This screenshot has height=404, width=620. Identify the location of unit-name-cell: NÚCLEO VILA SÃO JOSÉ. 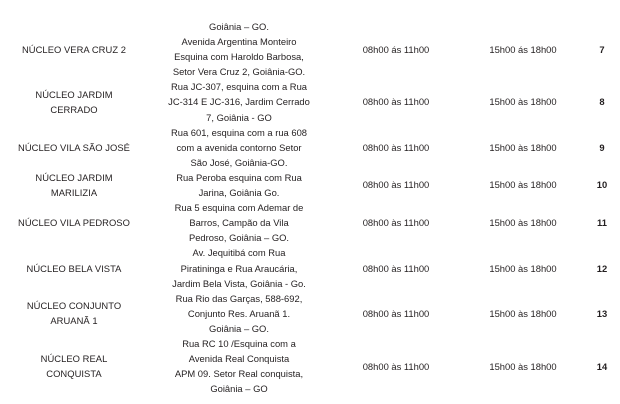
(74, 147).